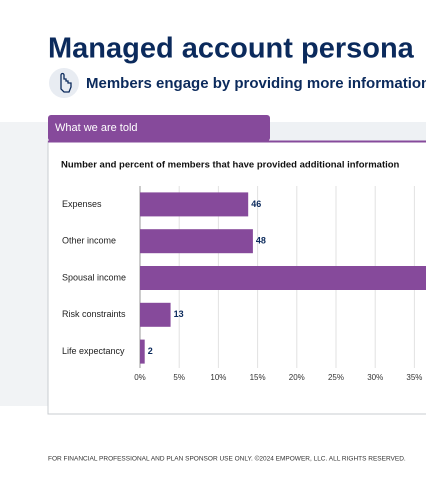 This screenshot has width=426, height=480. Describe the element at coordinates (375, 377) in the screenshot. I see `x-tick-label: 30%` at that location.